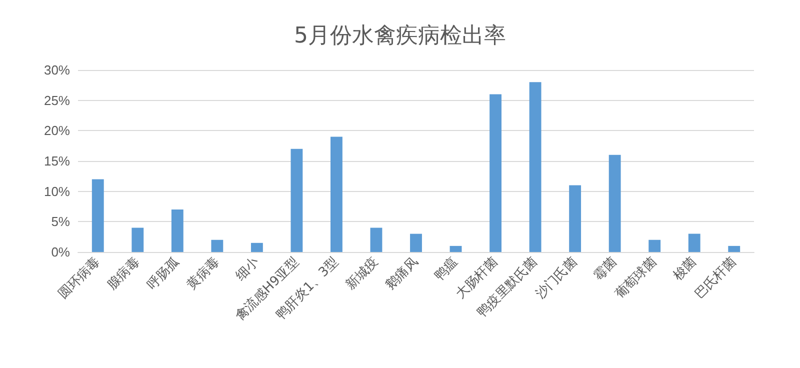  Describe the element at coordinates (123, 273) in the screenshot. I see `x-tick-label: 腺病毒` at that location.